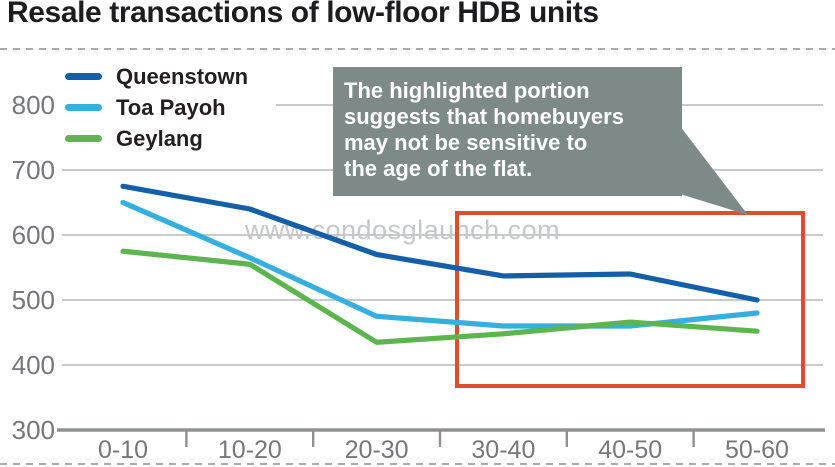  I want to click on x-axis-label: 0-10, so click(123, 450).